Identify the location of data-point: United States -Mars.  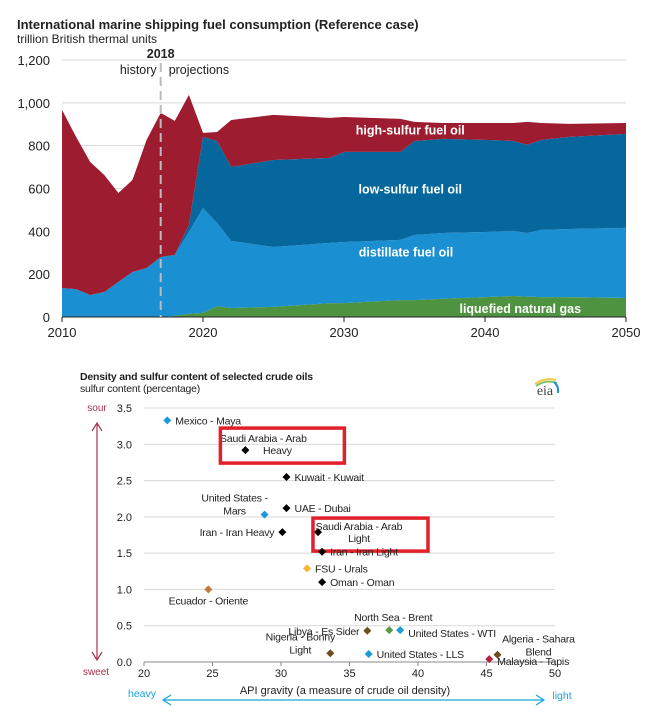
(235, 506).